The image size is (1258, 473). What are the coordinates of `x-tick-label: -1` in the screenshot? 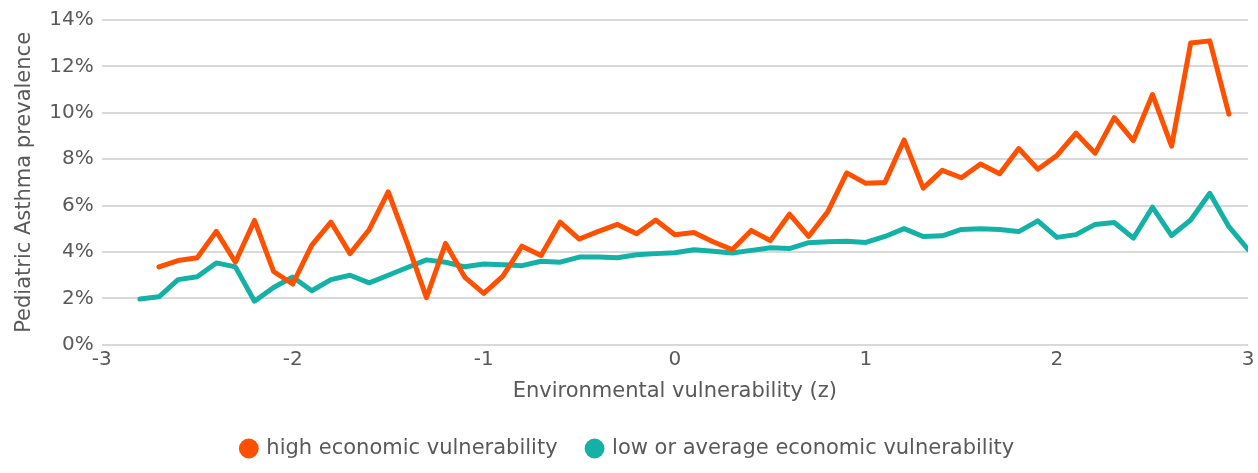 It's located at (483, 358).